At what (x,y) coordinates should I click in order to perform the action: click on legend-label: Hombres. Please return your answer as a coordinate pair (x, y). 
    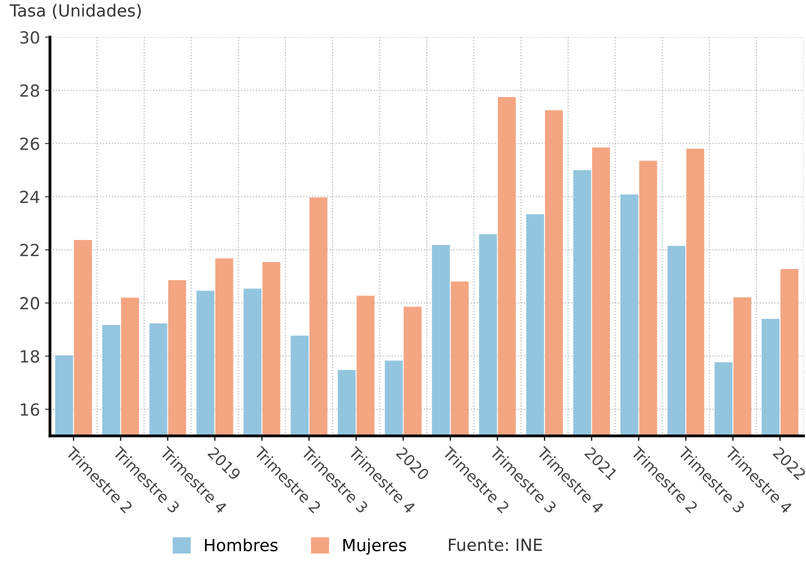
    Looking at the image, I should click on (241, 545).